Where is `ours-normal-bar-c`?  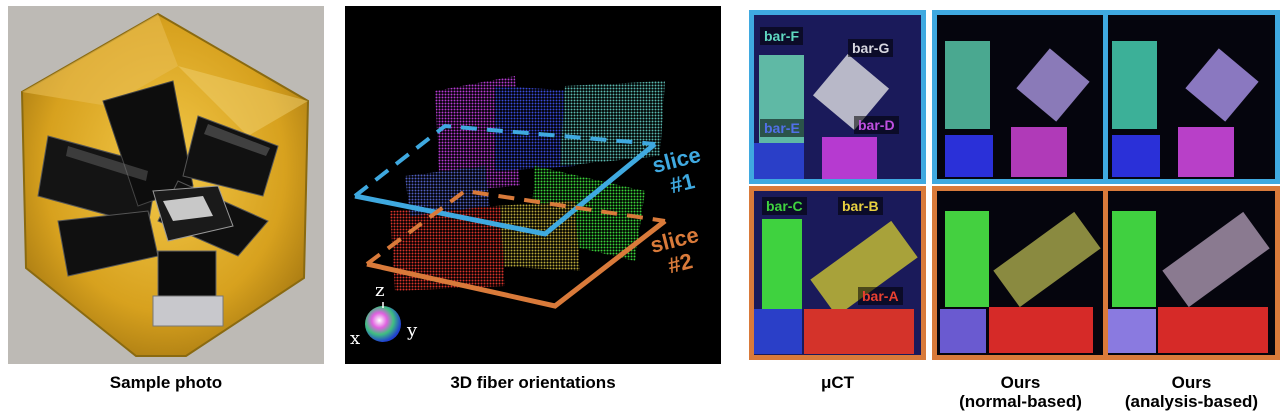 ours-normal-bar-c is located at coordinates (967, 259).